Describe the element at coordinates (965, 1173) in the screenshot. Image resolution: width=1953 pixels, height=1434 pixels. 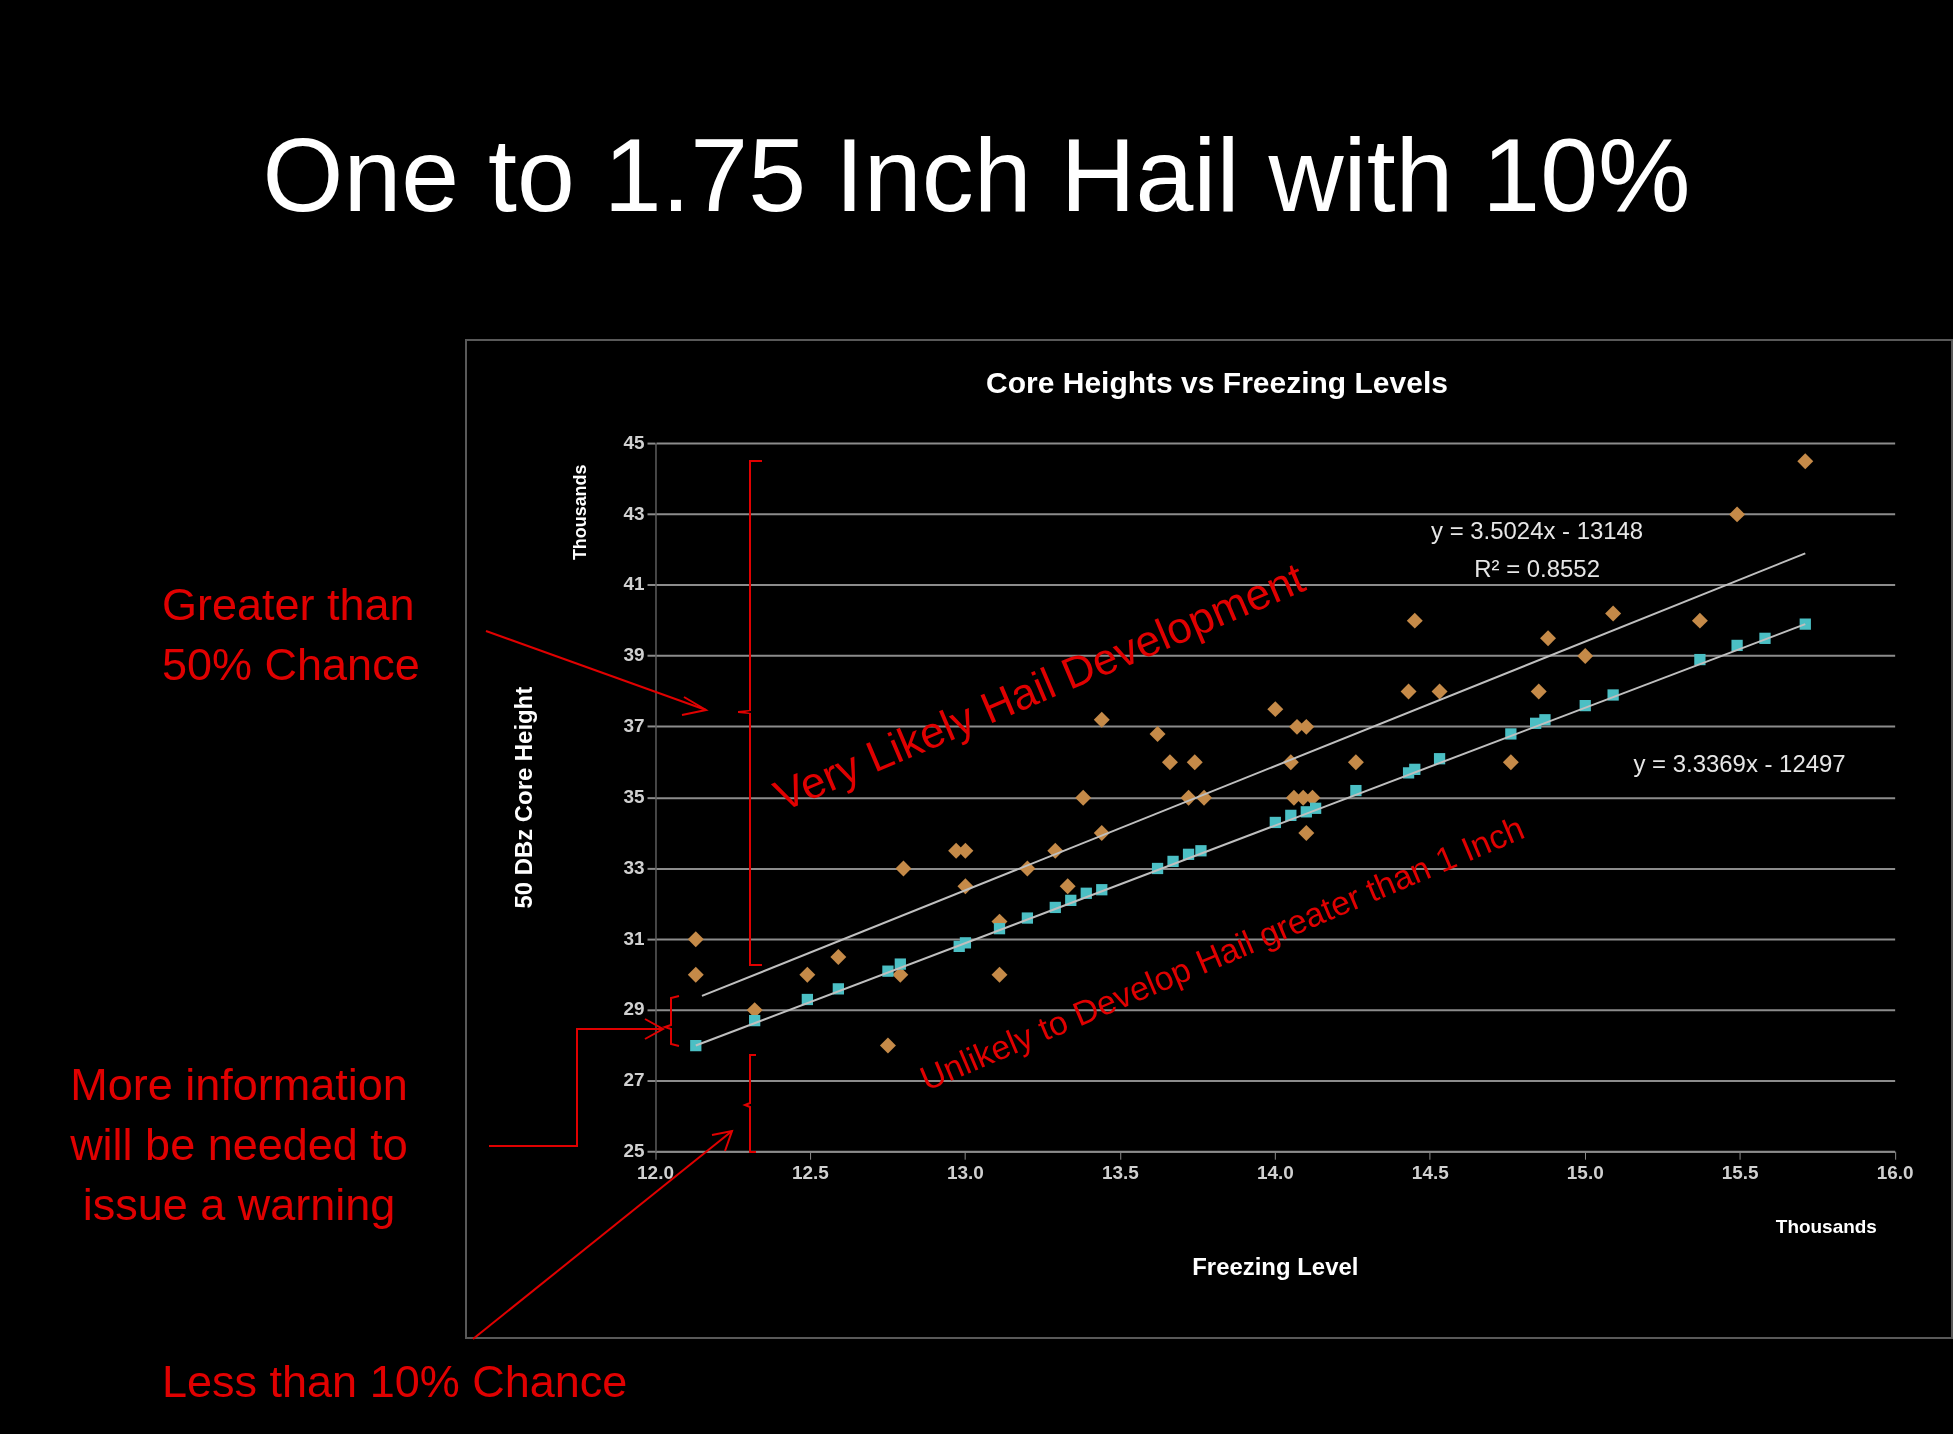
I see `x-tick-label: 13.0` at that location.